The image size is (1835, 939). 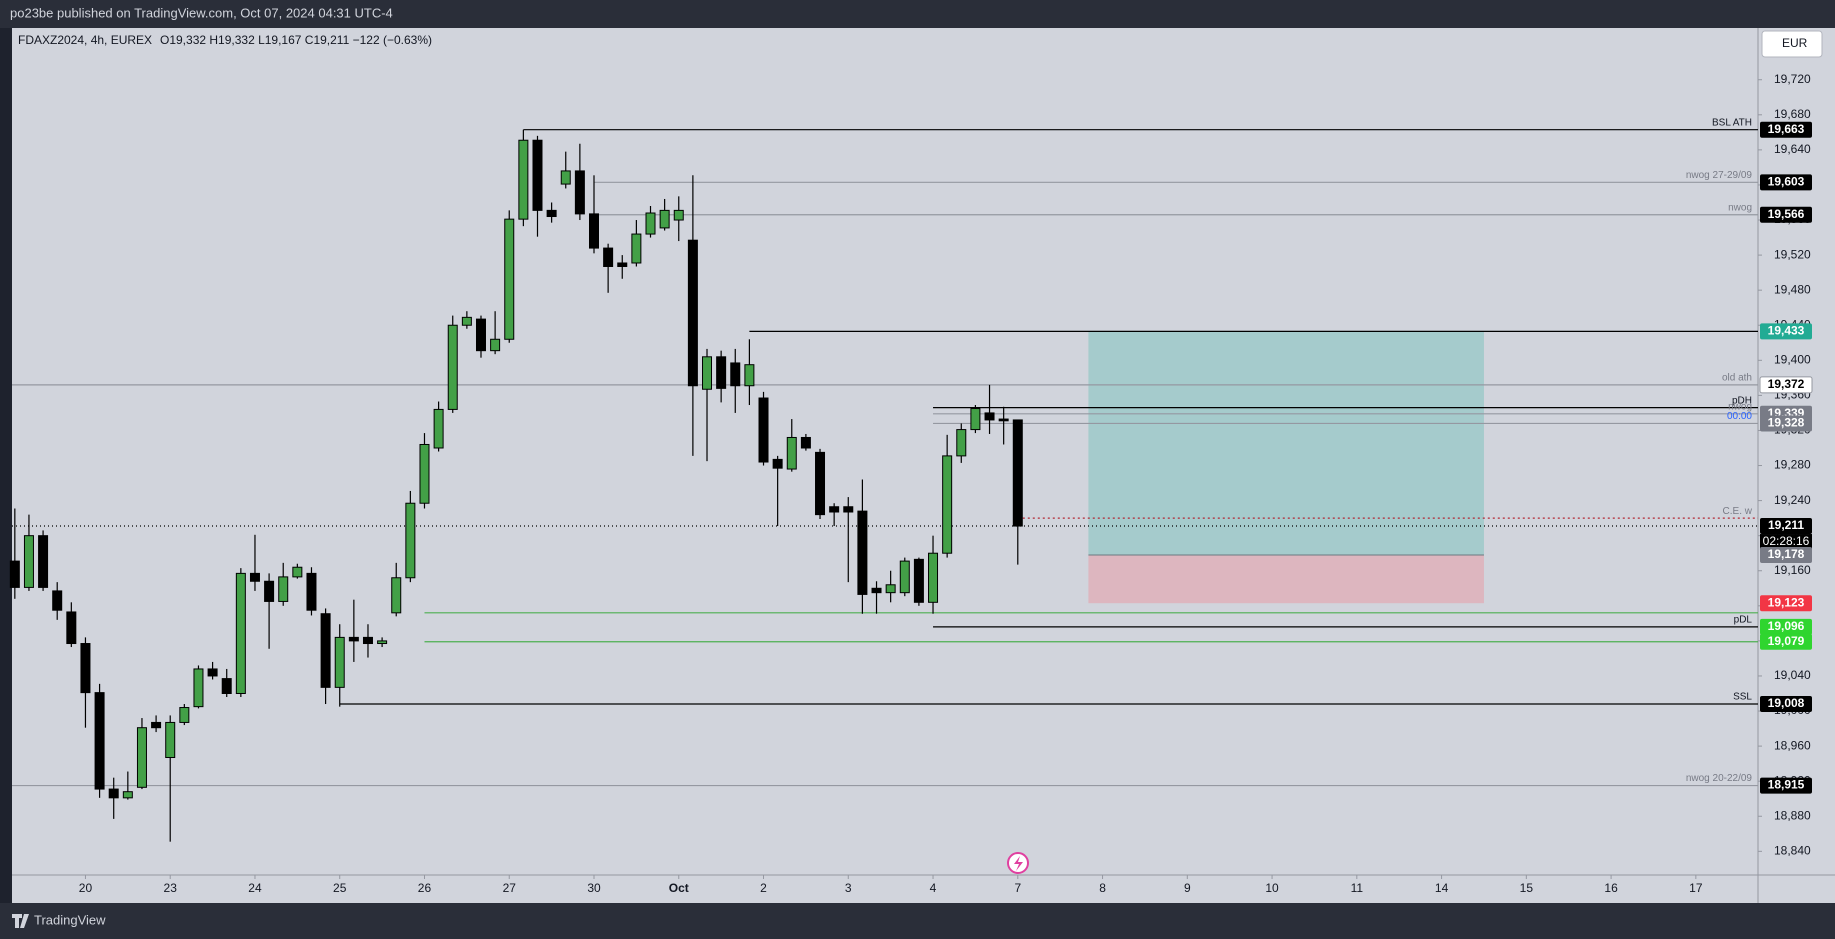 What do you see at coordinates (425, 888) in the screenshot?
I see `x-tick-label: 26` at bounding box center [425, 888].